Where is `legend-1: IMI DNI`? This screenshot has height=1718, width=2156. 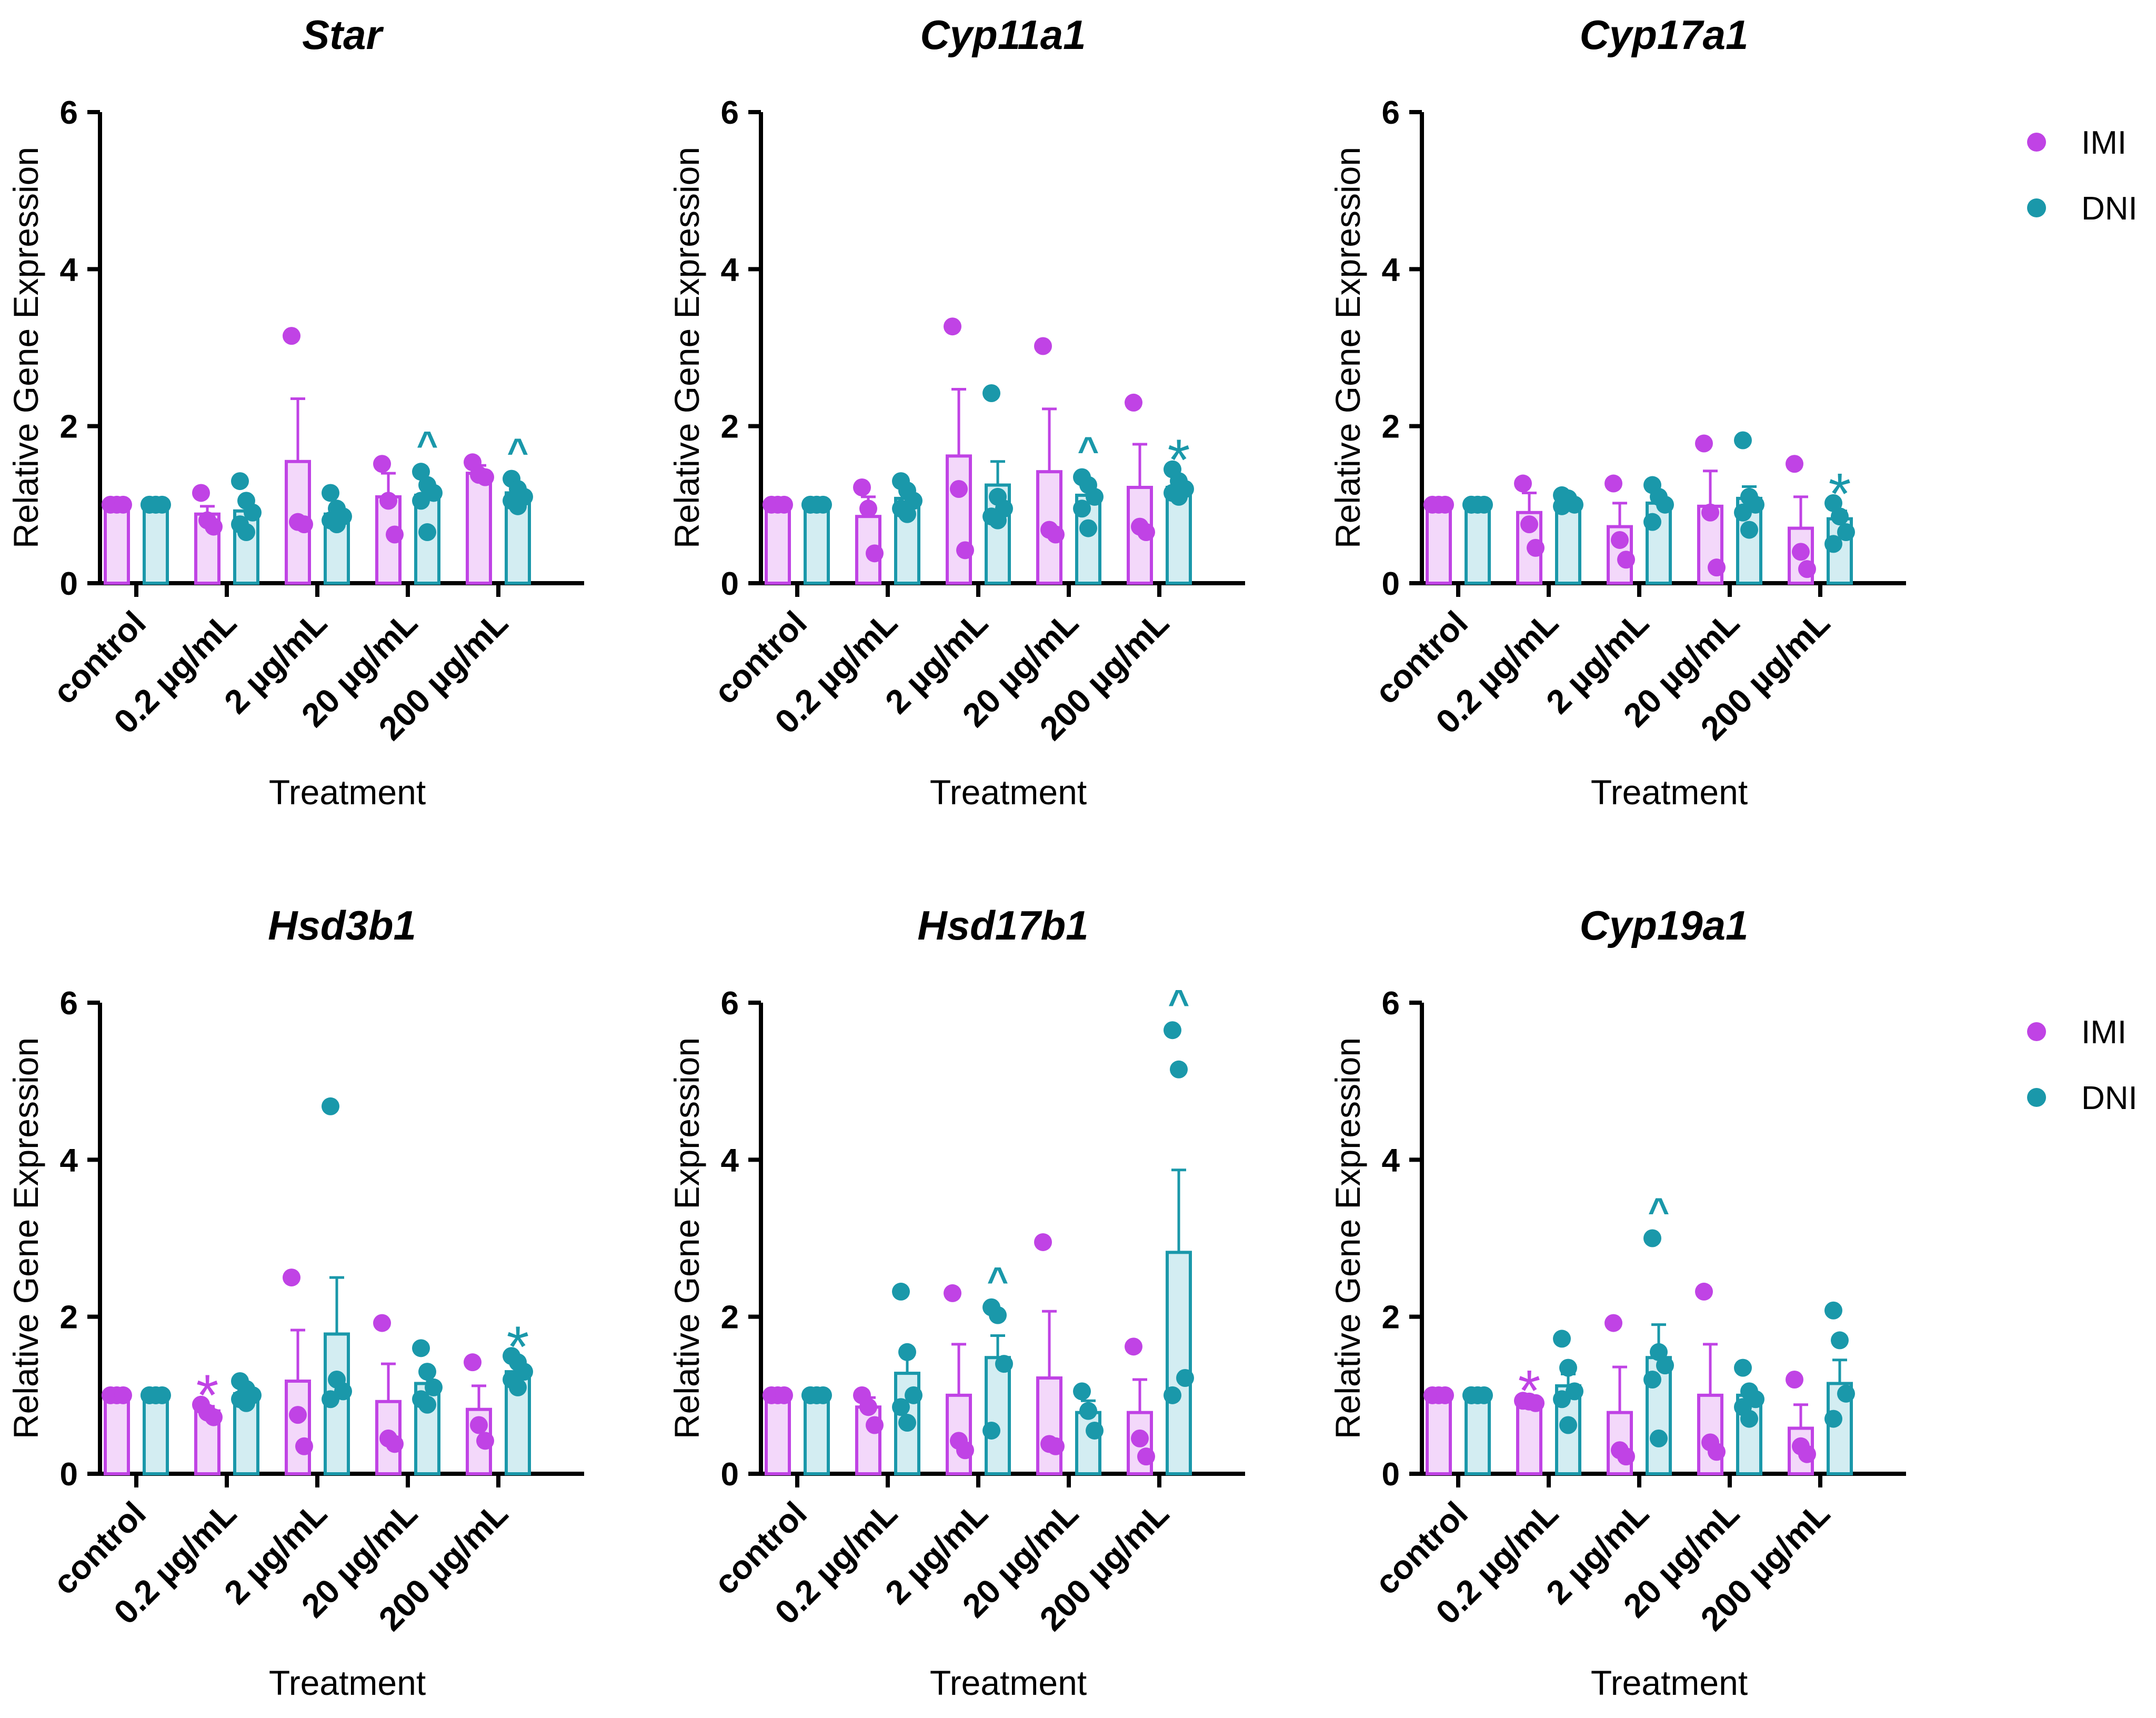
legend-1: IMI DNI is located at coordinates (2082, 176).